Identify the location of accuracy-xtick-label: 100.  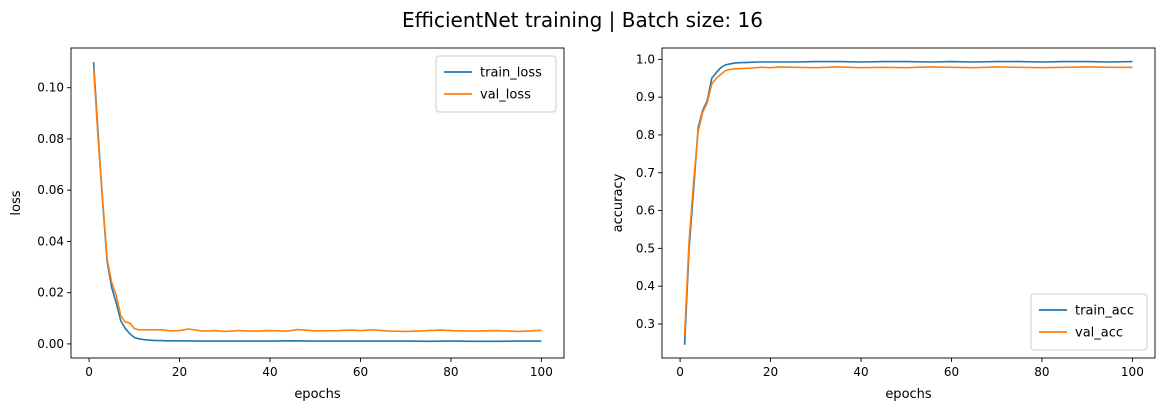
(1132, 372).